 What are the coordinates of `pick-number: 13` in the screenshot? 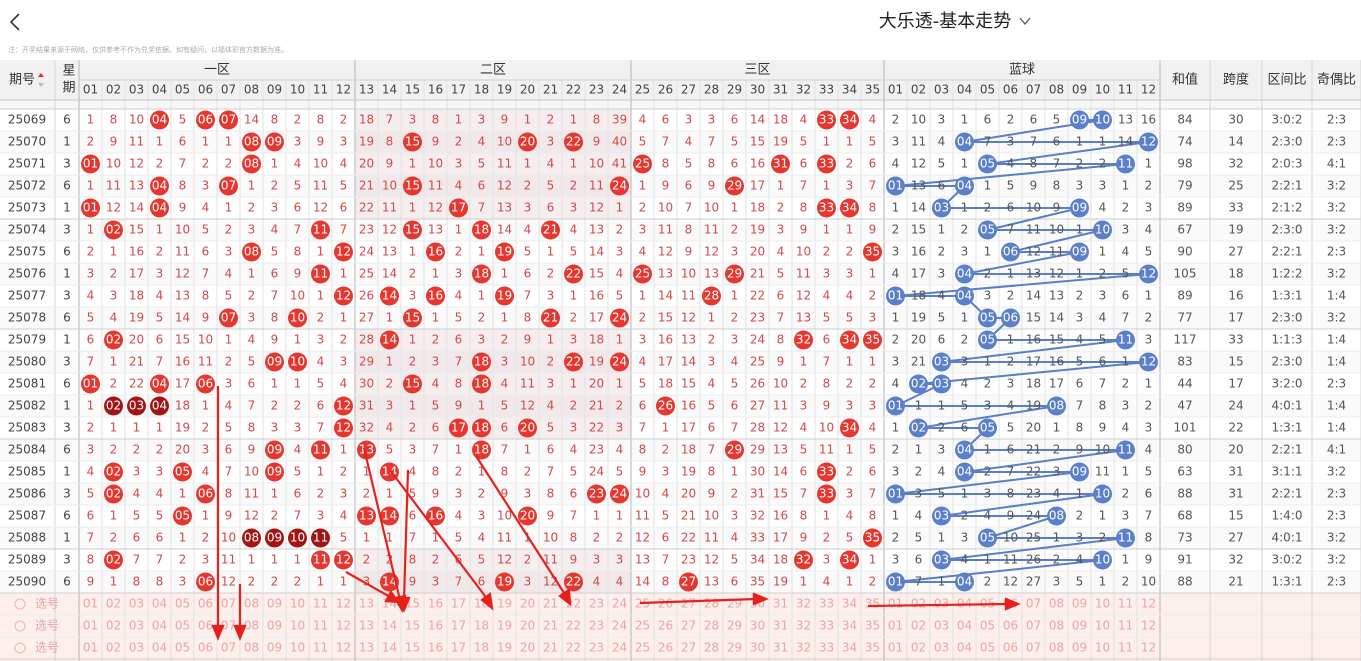 It's located at (366, 626).